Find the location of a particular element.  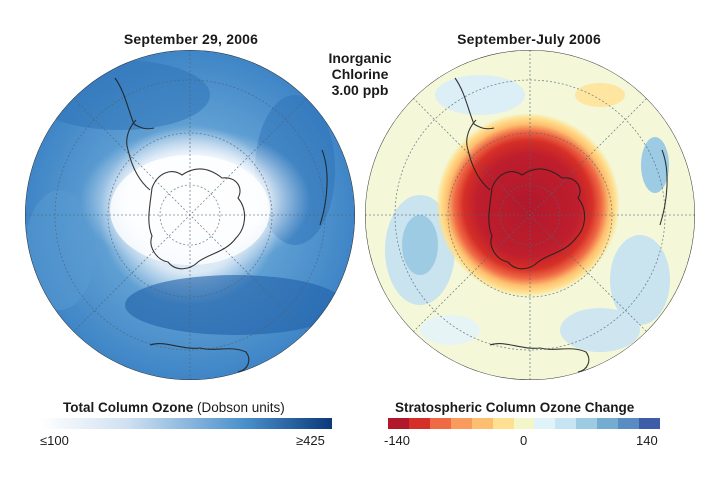

ozone-colorbar is located at coordinates (186, 423).